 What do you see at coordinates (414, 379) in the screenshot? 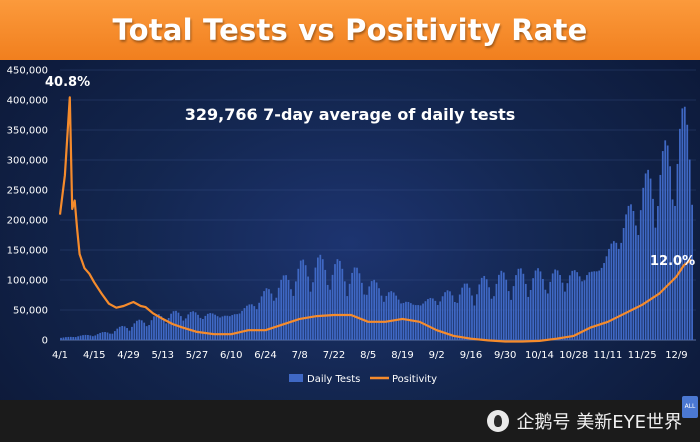
I see `legend-positivity: Positivity` at bounding box center [414, 379].